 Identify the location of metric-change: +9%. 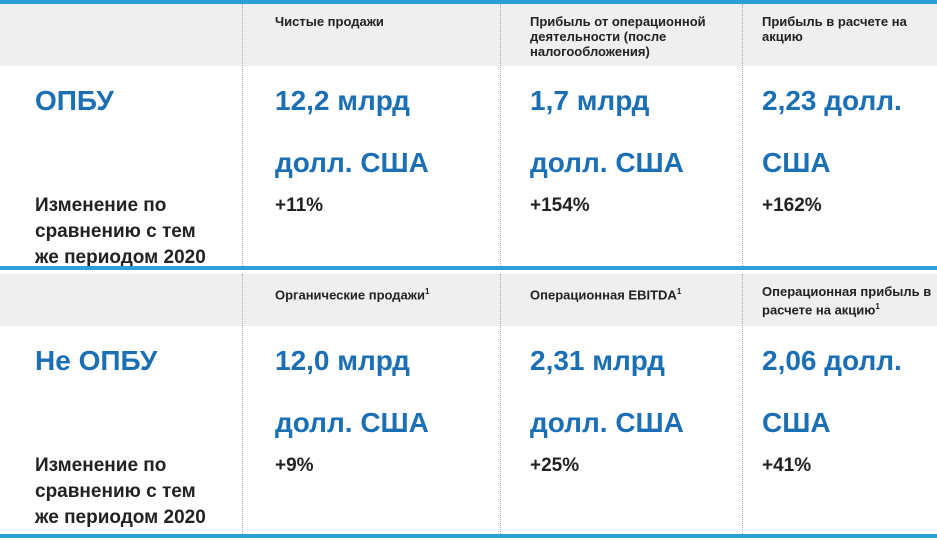
(294, 465).